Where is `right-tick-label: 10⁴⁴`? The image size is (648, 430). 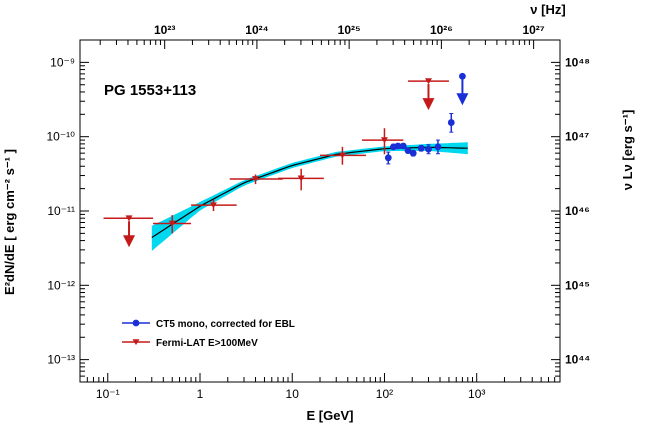
right-tick-label: 10⁴⁴ is located at coordinates (577, 360).